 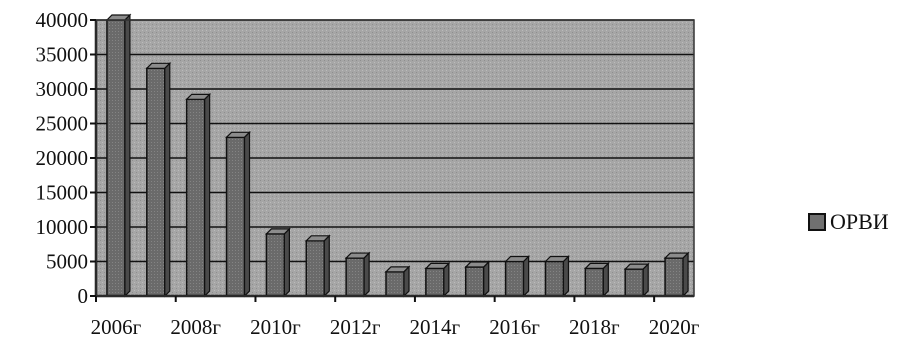 What do you see at coordinates (83, 296) in the screenshot?
I see `y-tick-label: 0` at bounding box center [83, 296].